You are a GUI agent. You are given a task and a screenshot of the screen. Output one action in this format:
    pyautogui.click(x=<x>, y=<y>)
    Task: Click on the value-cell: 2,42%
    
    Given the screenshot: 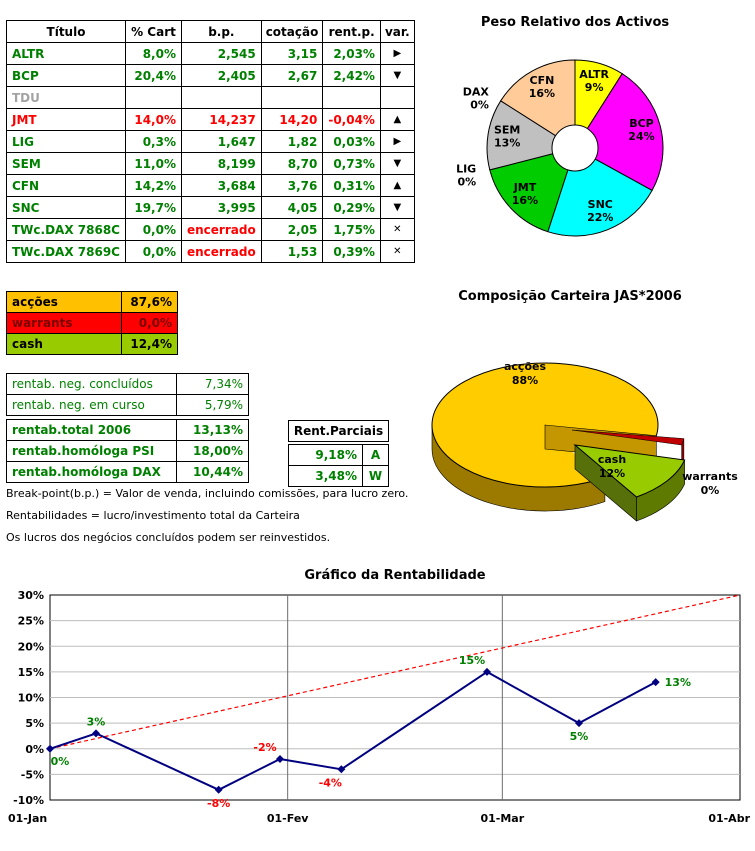 What is the action you would take?
    pyautogui.click(x=351, y=75)
    